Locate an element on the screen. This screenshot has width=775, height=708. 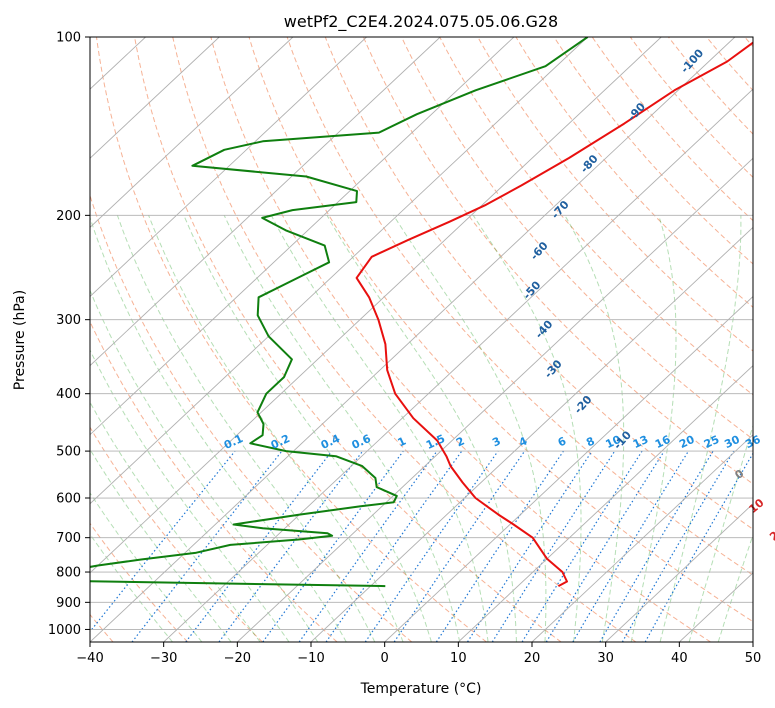
x-tick-label: 10 is located at coordinates (458, 658).